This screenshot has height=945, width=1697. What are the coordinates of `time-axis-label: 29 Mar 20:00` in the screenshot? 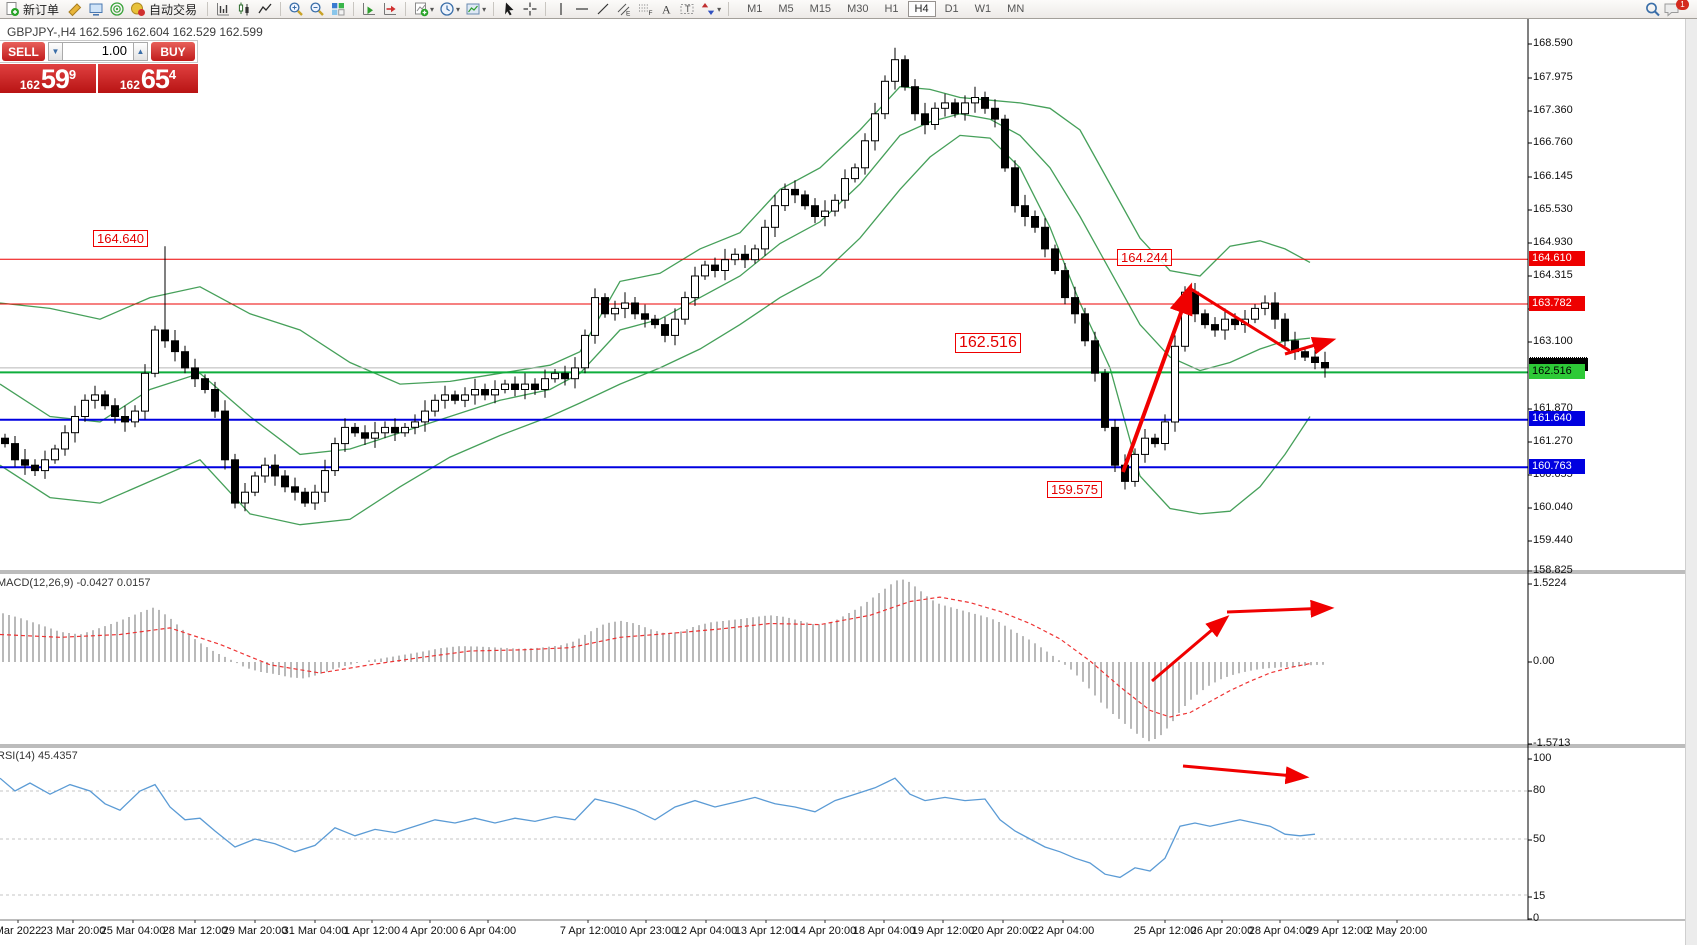 It's located at (255, 931).